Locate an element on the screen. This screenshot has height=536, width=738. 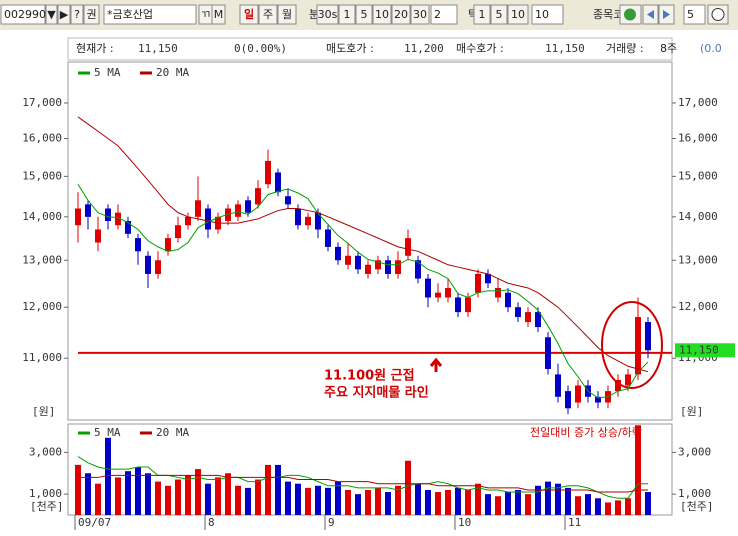
button-label: 20 is located at coordinates (401, 14).